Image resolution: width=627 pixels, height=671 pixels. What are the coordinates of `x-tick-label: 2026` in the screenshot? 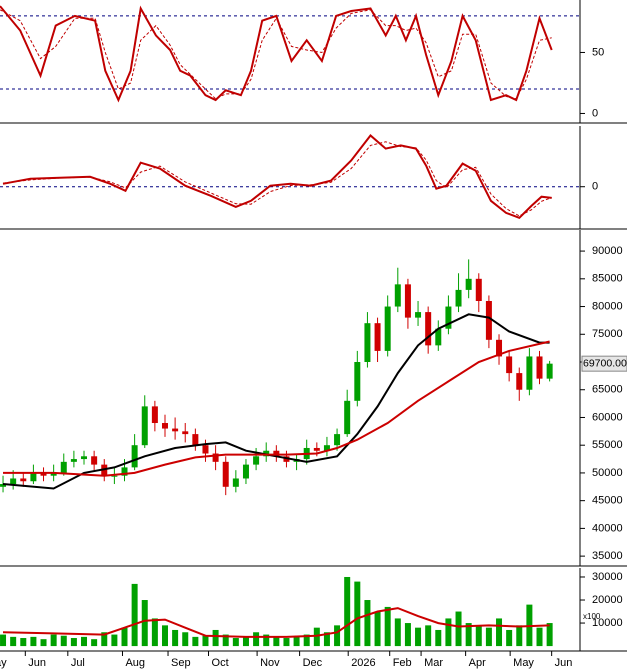 It's located at (363, 663).